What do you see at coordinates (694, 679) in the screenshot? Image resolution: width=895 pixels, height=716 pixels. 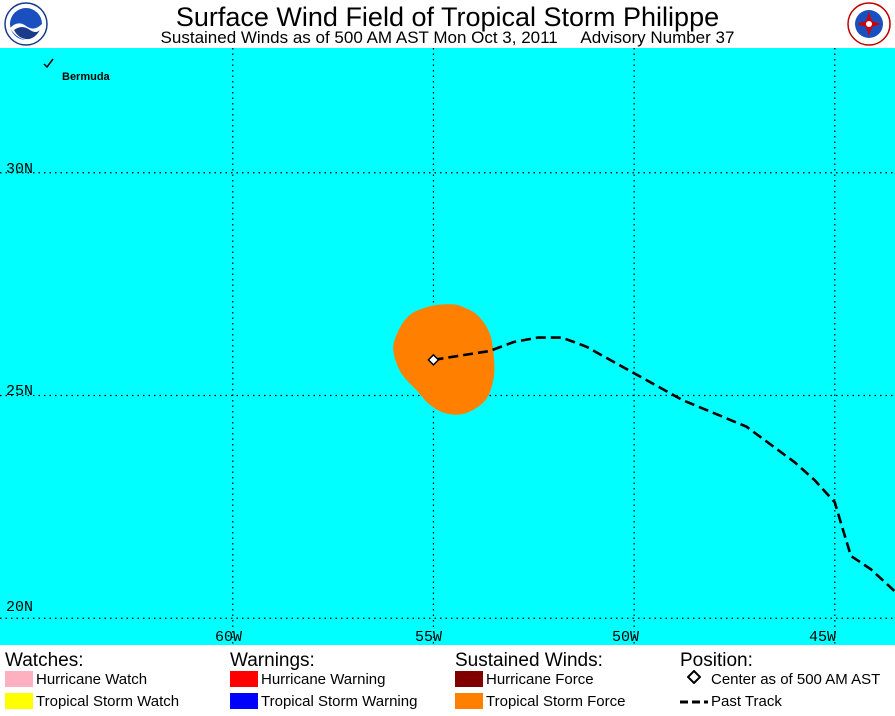 I see `diamond-icon` at bounding box center [694, 679].